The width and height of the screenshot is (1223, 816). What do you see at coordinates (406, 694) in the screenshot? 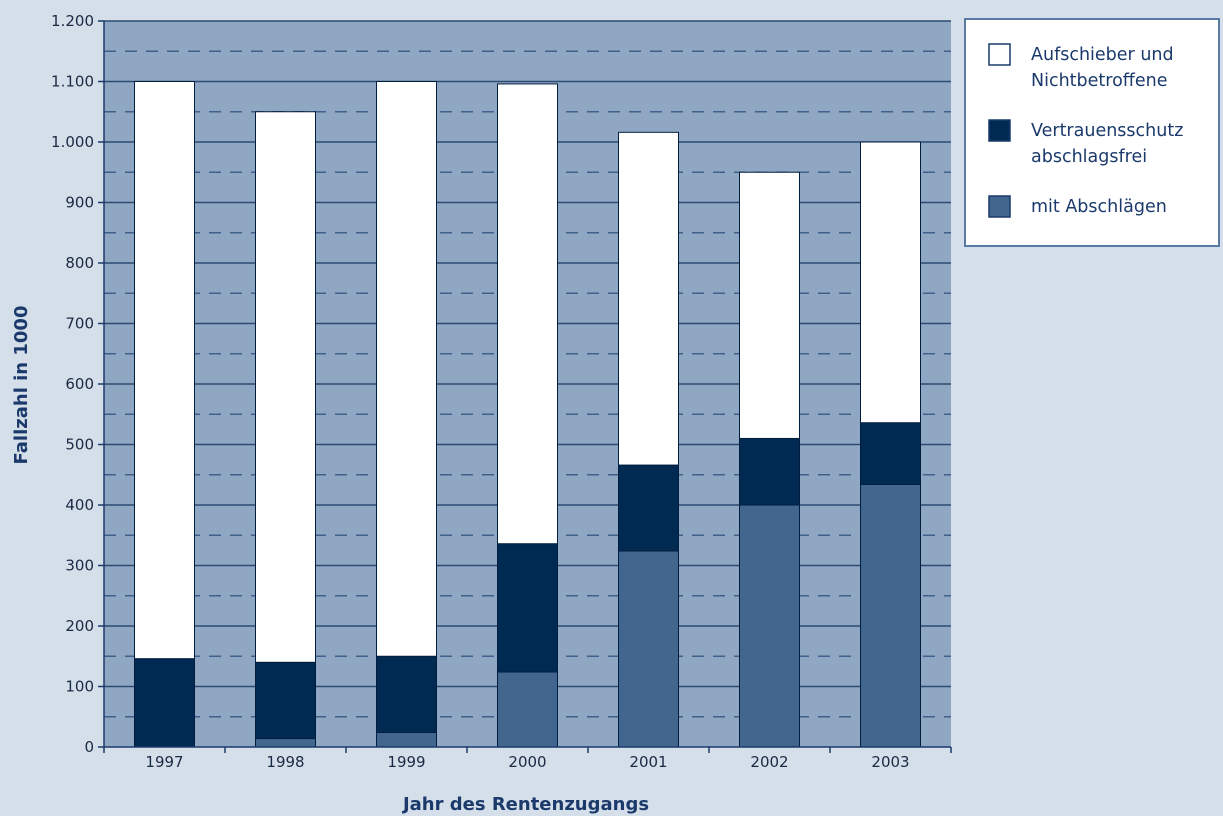
I see `bar-segment-1999-s1` at bounding box center [406, 694].